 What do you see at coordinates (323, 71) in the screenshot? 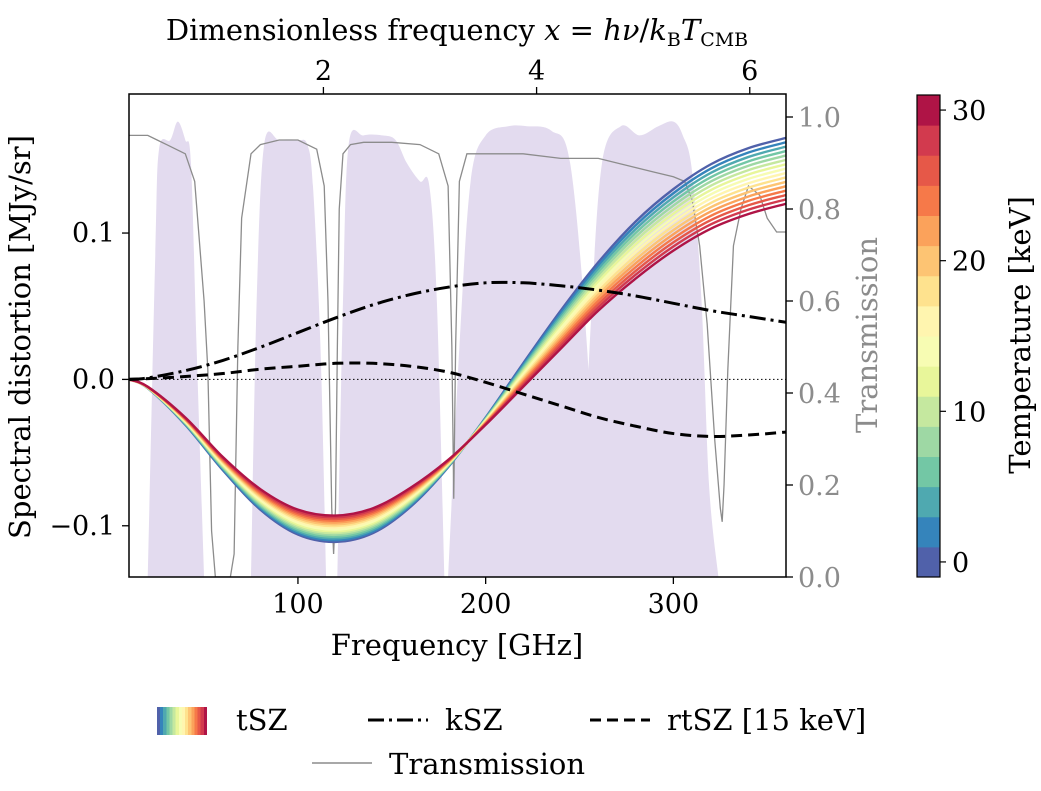
I see `top-tick-label: 2` at bounding box center [323, 71].